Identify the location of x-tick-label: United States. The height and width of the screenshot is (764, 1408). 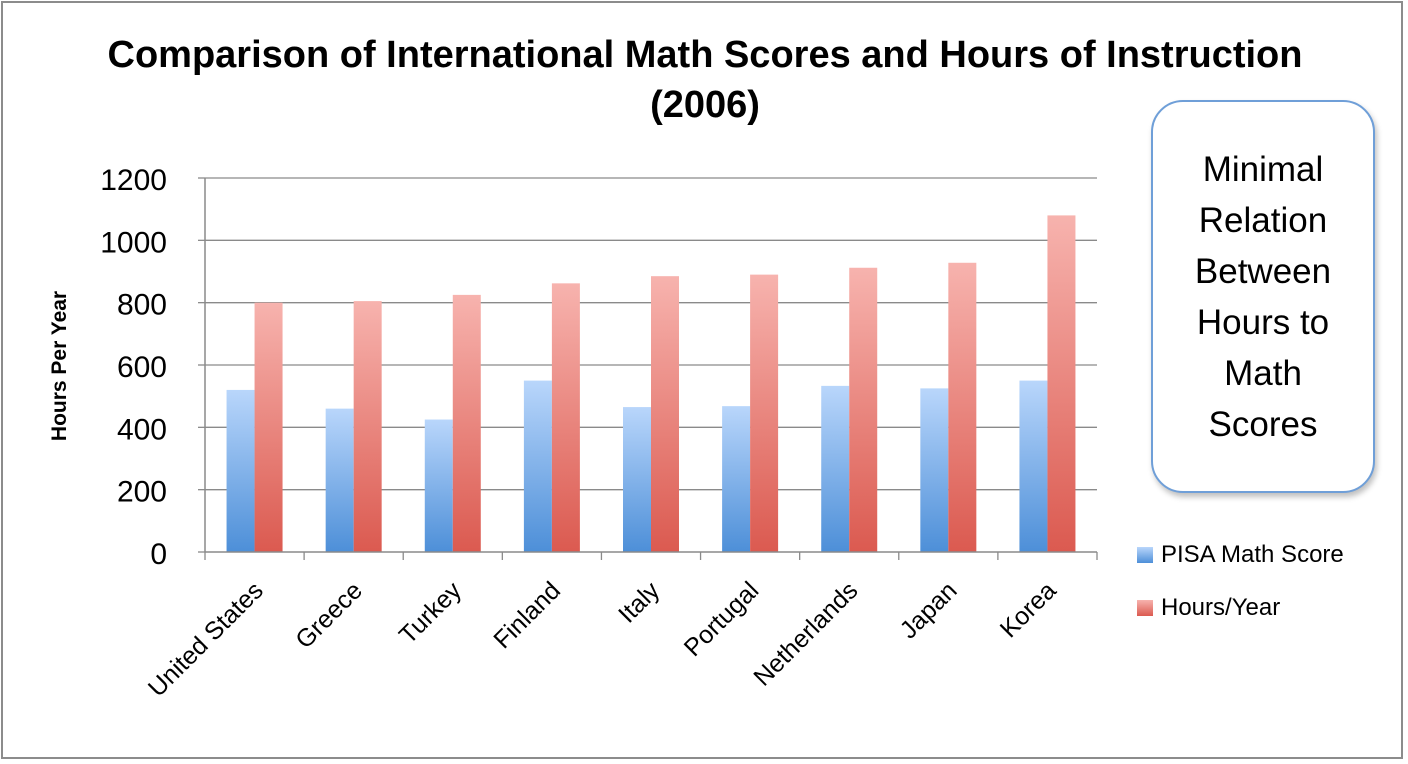
(206, 639).